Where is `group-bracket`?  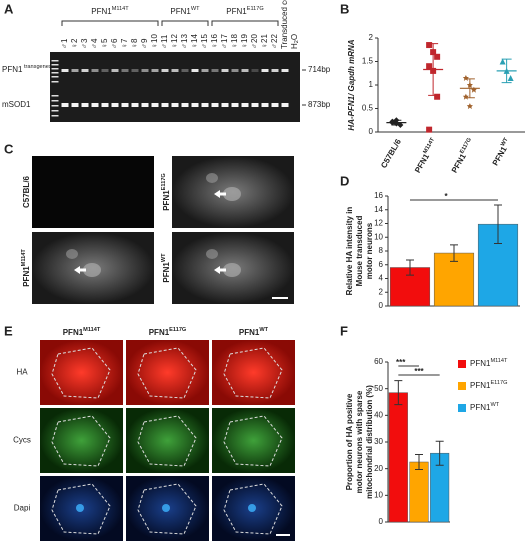 group-bracket is located at coordinates (110, 23).